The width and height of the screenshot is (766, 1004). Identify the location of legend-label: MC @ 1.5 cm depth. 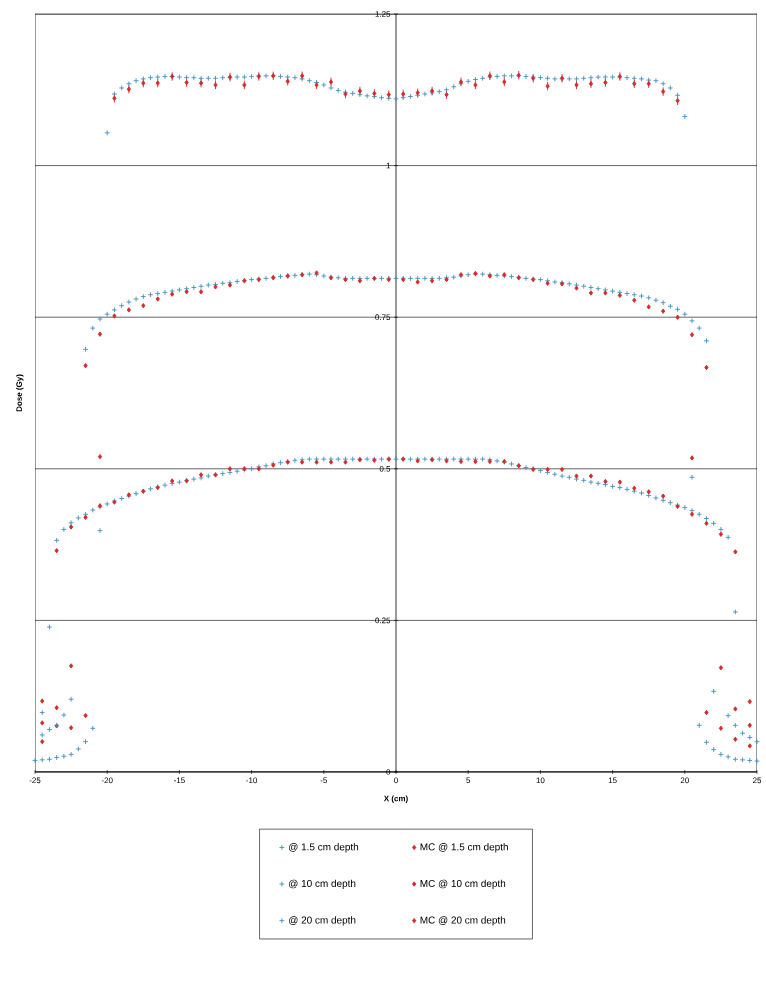
(464, 848).